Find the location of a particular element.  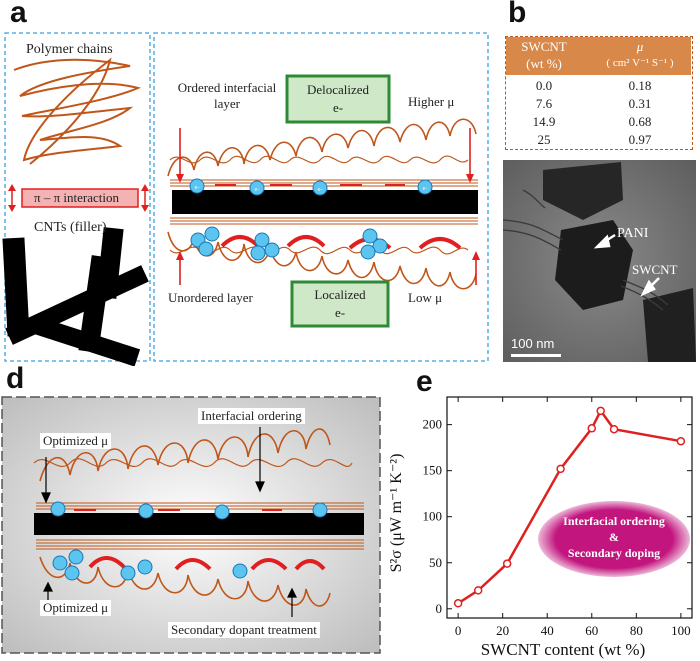

scale-label: 100 nm is located at coordinates (533, 343).